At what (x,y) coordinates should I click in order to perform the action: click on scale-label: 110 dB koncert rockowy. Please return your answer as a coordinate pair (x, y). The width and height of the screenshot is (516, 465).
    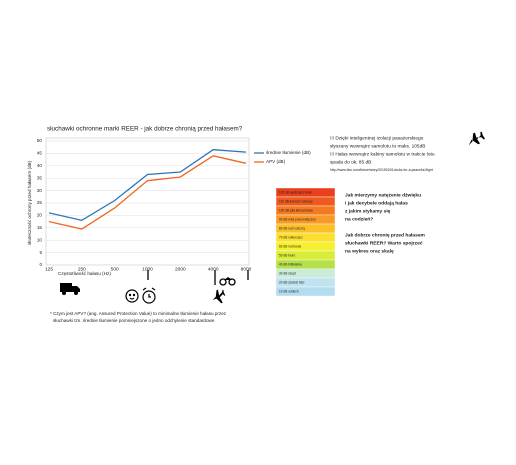
    Looking at the image, I should click on (296, 201).